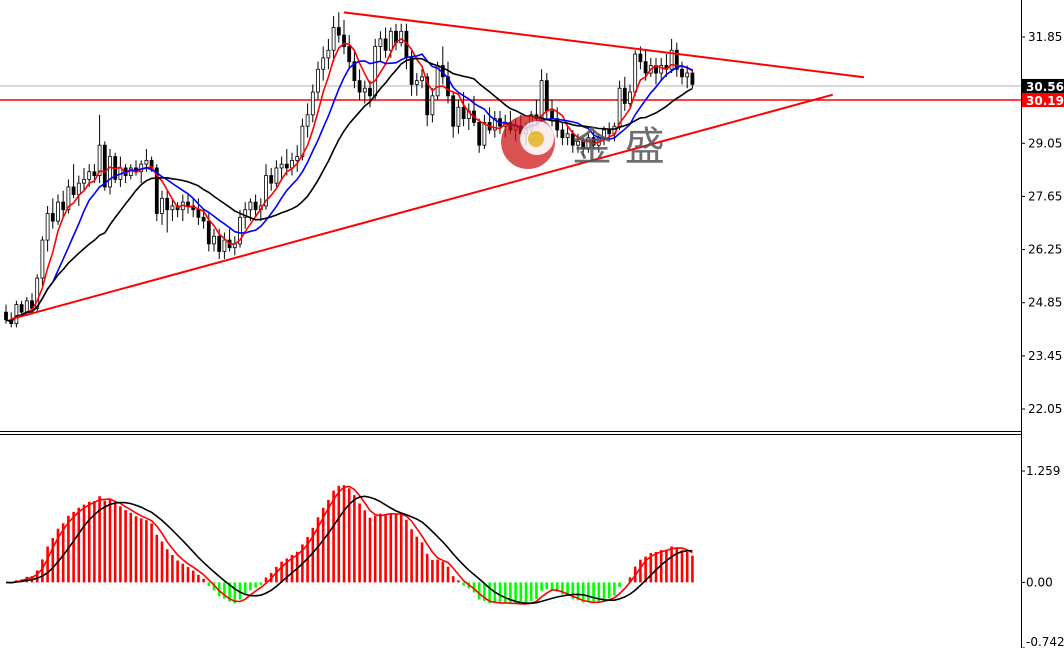 This screenshot has height=648, width=1064. Describe the element at coordinates (1045, 143) in the screenshot. I see `price-tick-label: 29.05` at that location.